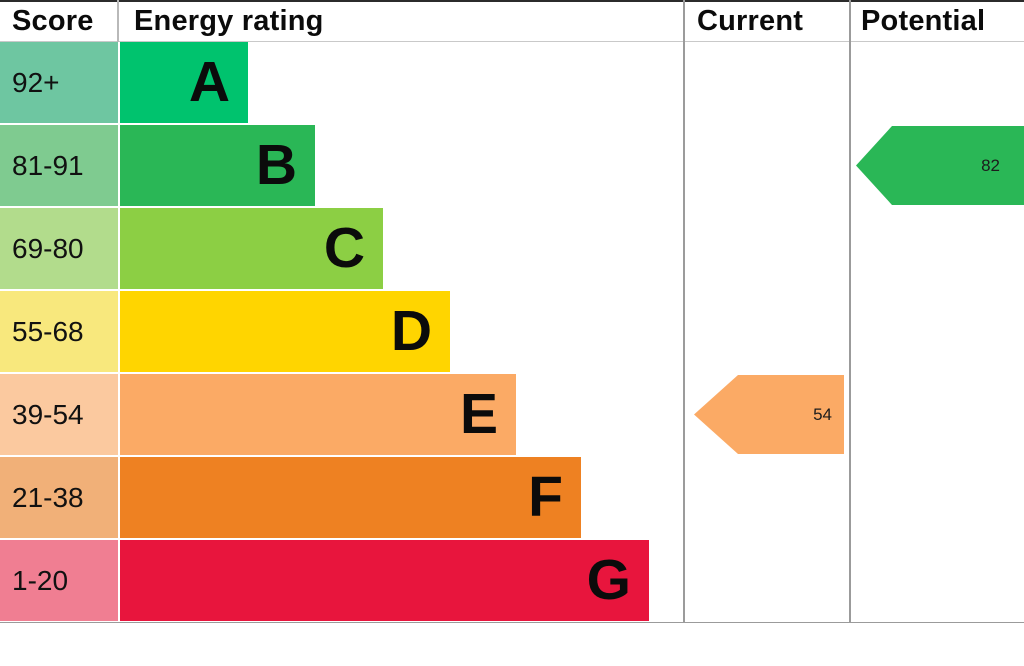 The width and height of the screenshot is (1024, 666). I want to click on potential-column-divider, so click(850, 311).